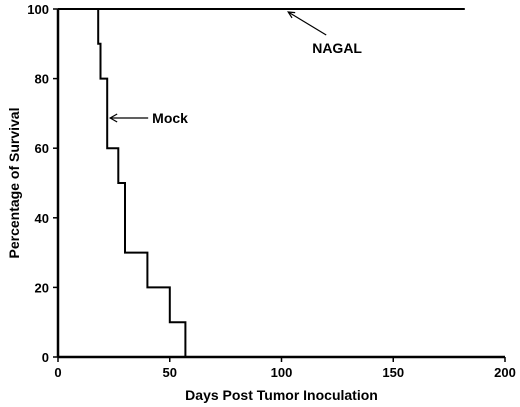  What do you see at coordinates (235, 68) in the screenshot?
I see `annotations: NAGAL Mock` at bounding box center [235, 68].